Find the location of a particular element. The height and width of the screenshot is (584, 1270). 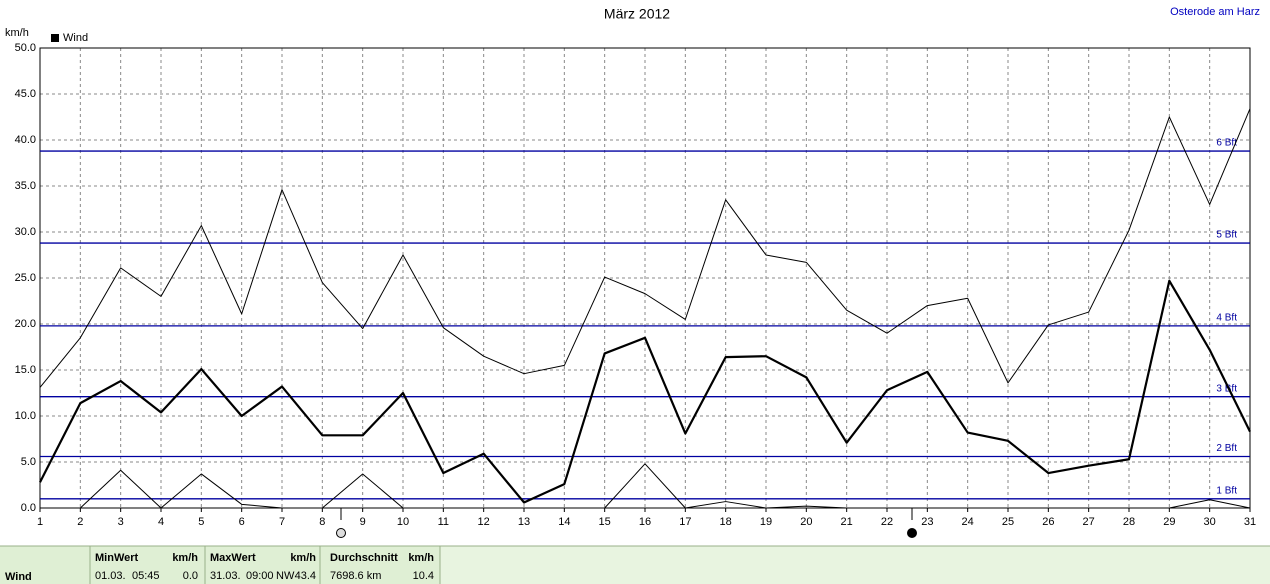

y-axis-label: km/h is located at coordinates (17, 33).